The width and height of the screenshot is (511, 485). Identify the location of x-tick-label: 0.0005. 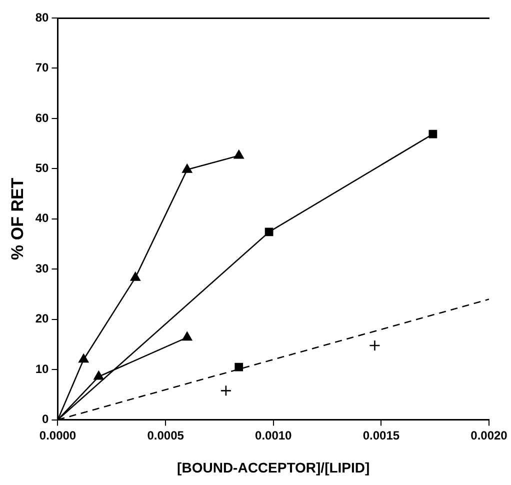
(165, 435).